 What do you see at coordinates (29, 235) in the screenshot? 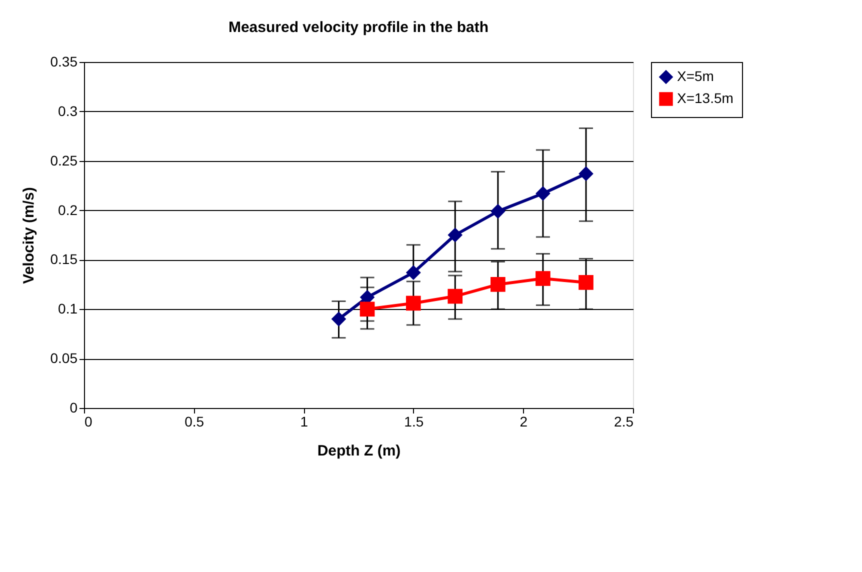
I see `y-axis-title: Velocity (m/s)` at bounding box center [29, 235].